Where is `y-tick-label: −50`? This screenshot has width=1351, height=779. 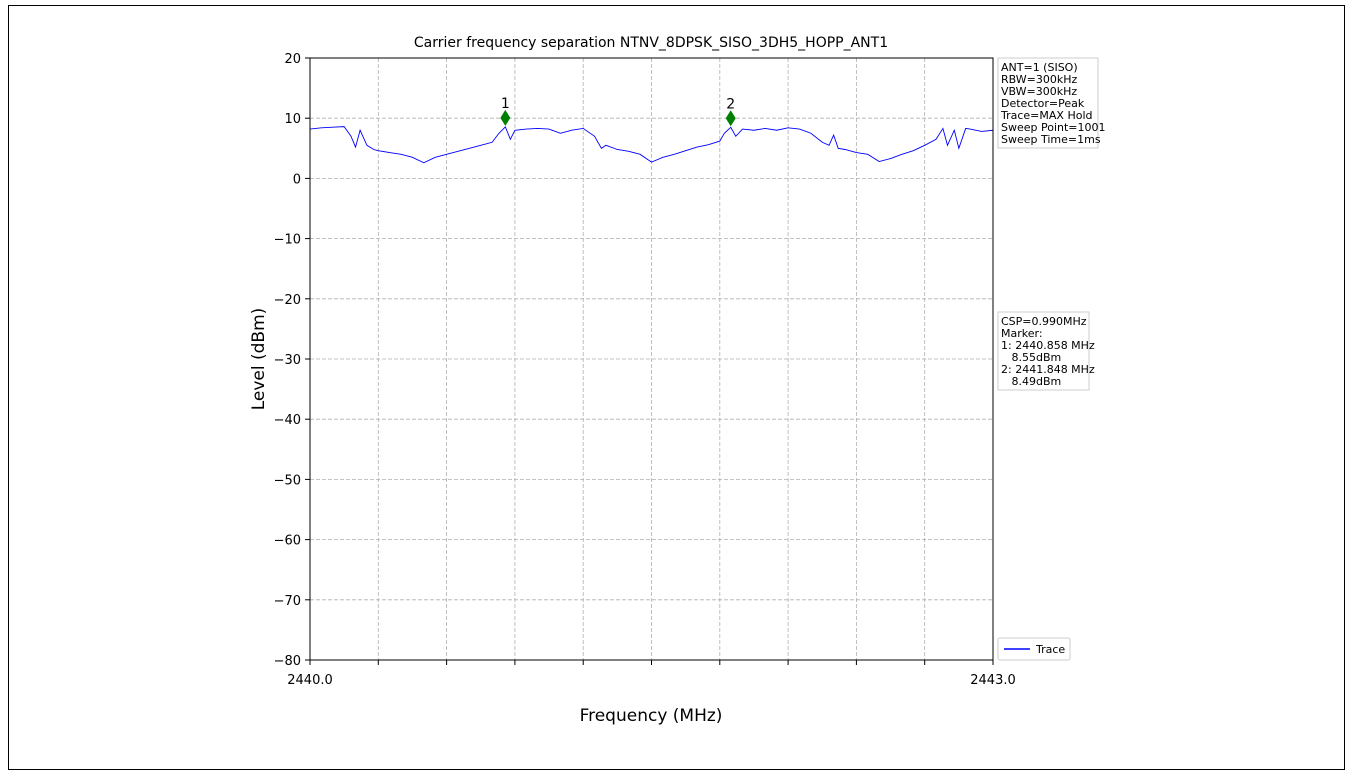
y-tick-label: −50 is located at coordinates (287, 480).